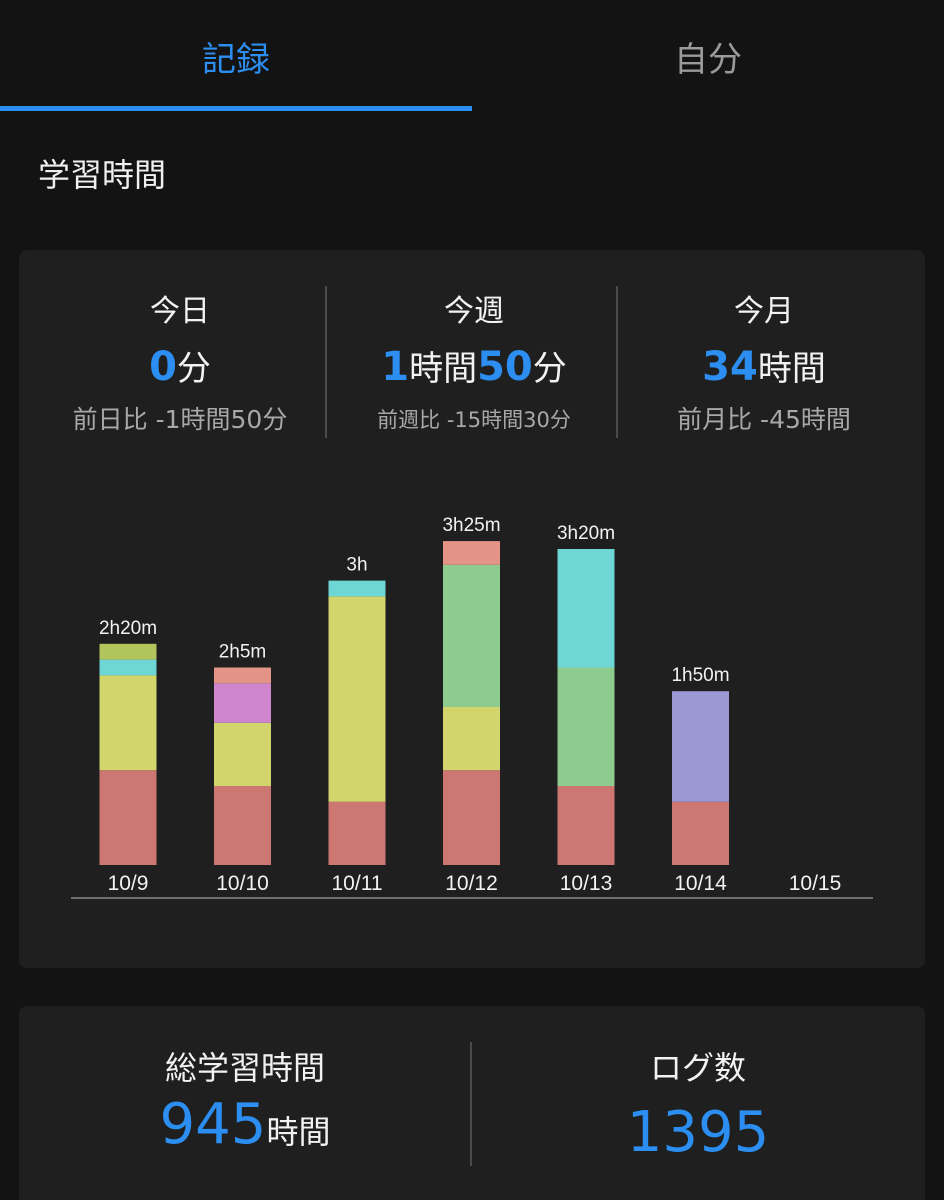 This screenshot has width=944, height=1200. I want to click on total-study-time-value-row: 945時間, so click(245, 1125).